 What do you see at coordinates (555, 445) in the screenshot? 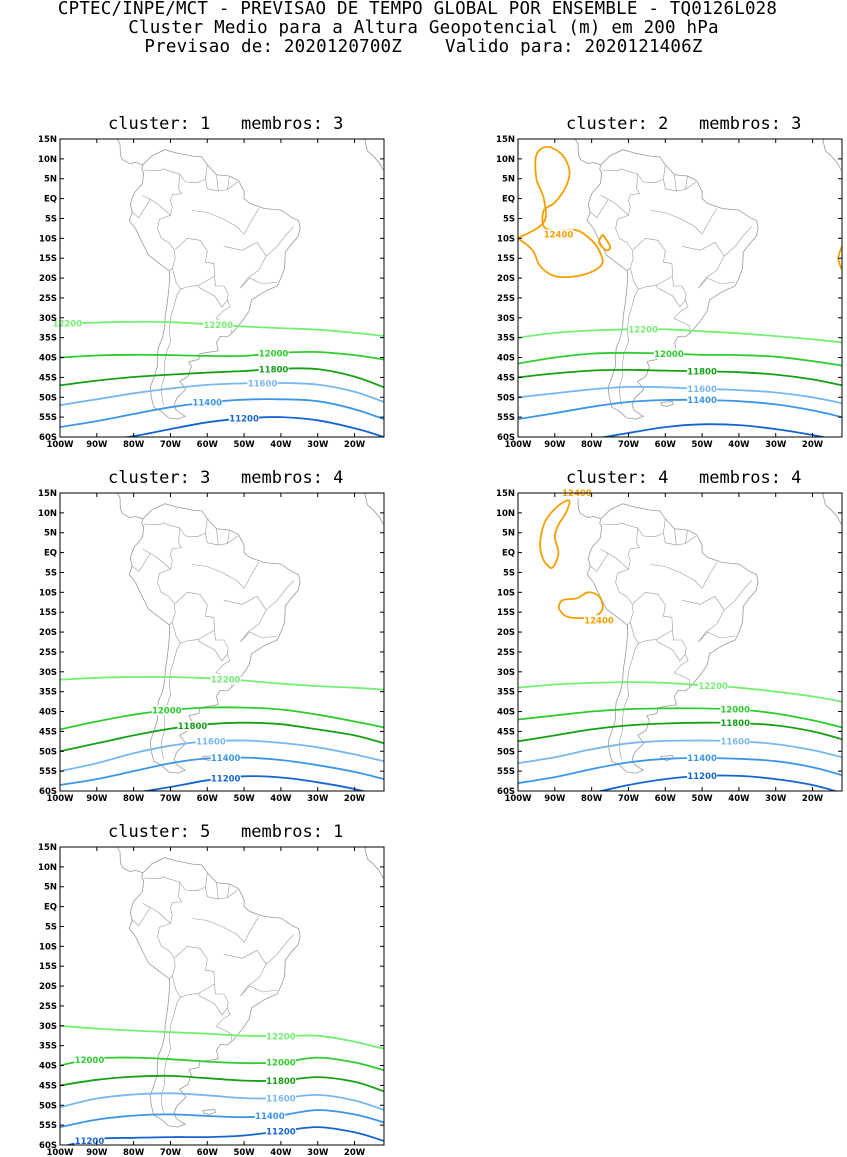
I see `lon-tick-label: 90W` at bounding box center [555, 445].